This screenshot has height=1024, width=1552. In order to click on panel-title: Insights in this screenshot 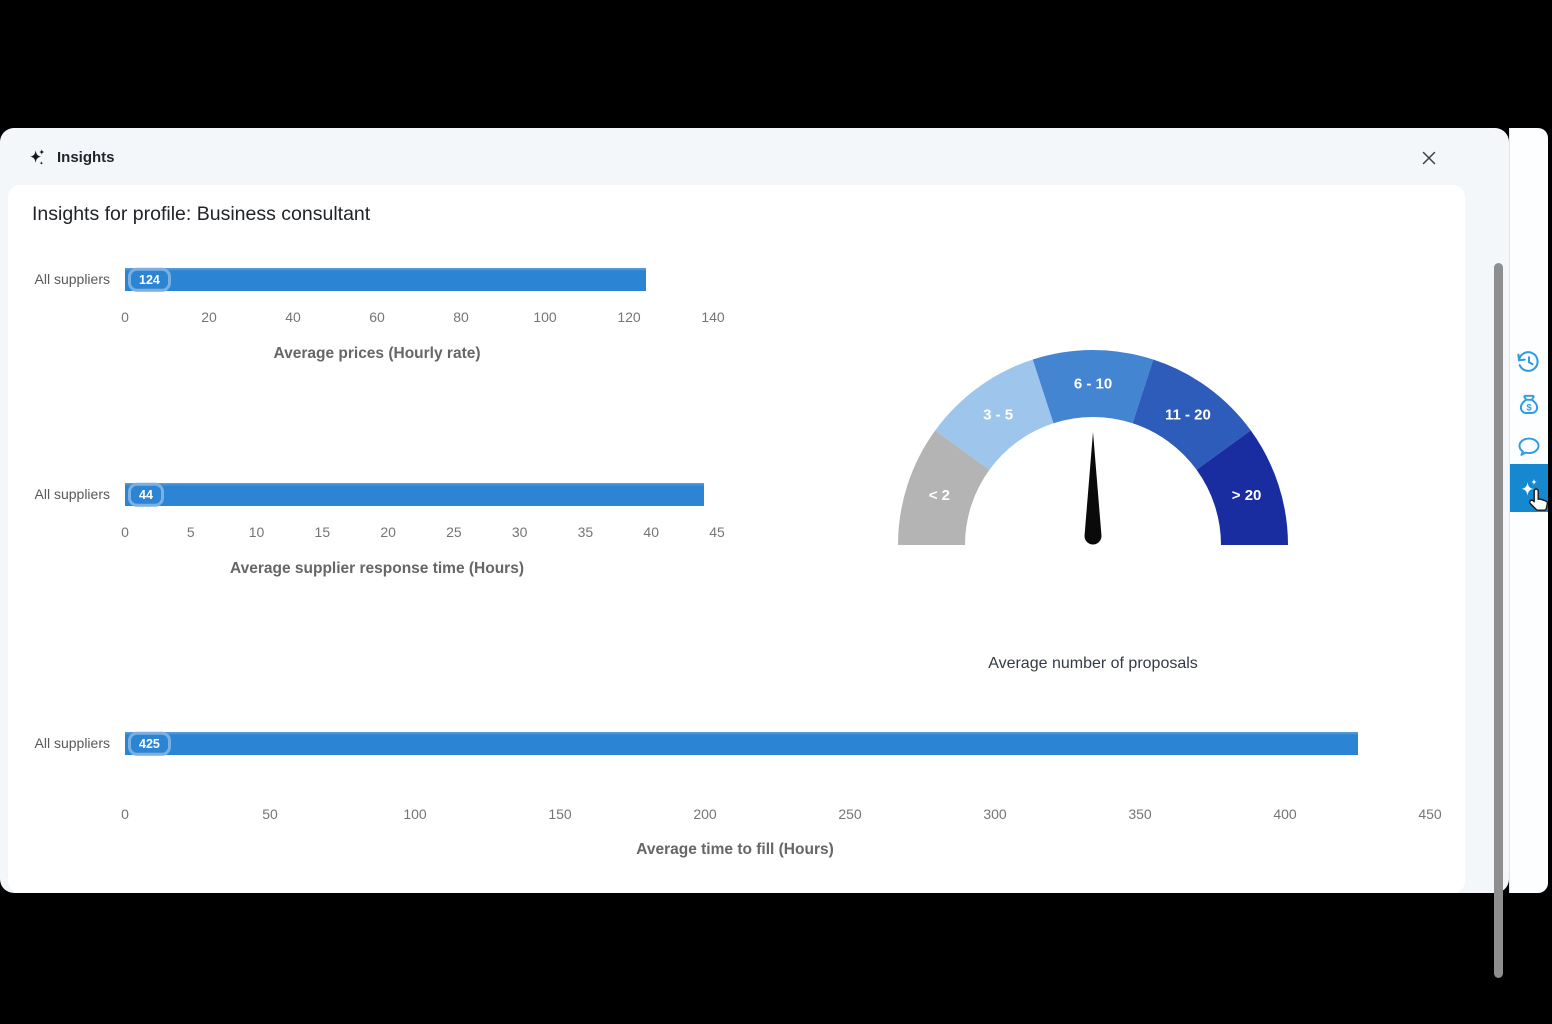, I will do `click(86, 157)`.